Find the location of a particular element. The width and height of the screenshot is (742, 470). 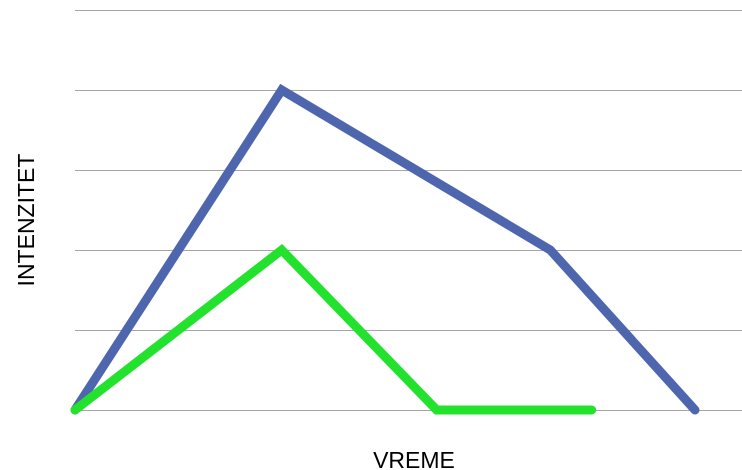

x-axis-label: VREME is located at coordinates (414, 458).